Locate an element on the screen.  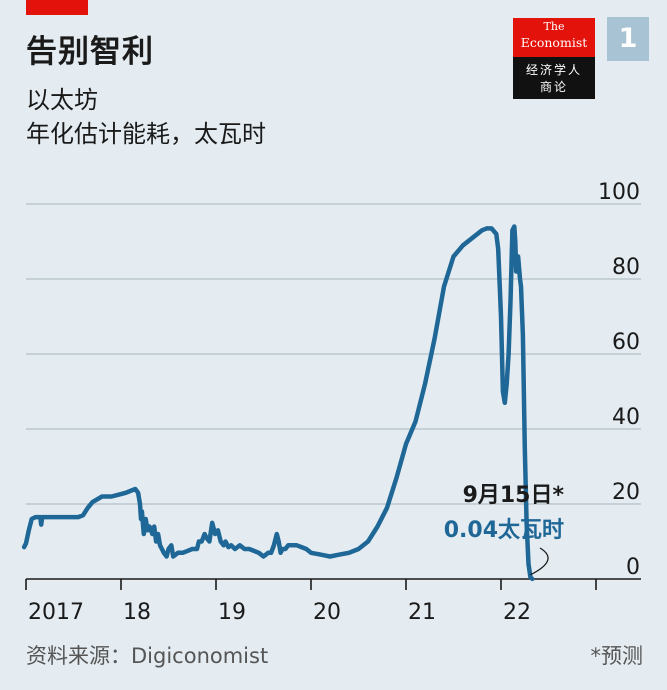
brand-red-bar is located at coordinates (57, 7).